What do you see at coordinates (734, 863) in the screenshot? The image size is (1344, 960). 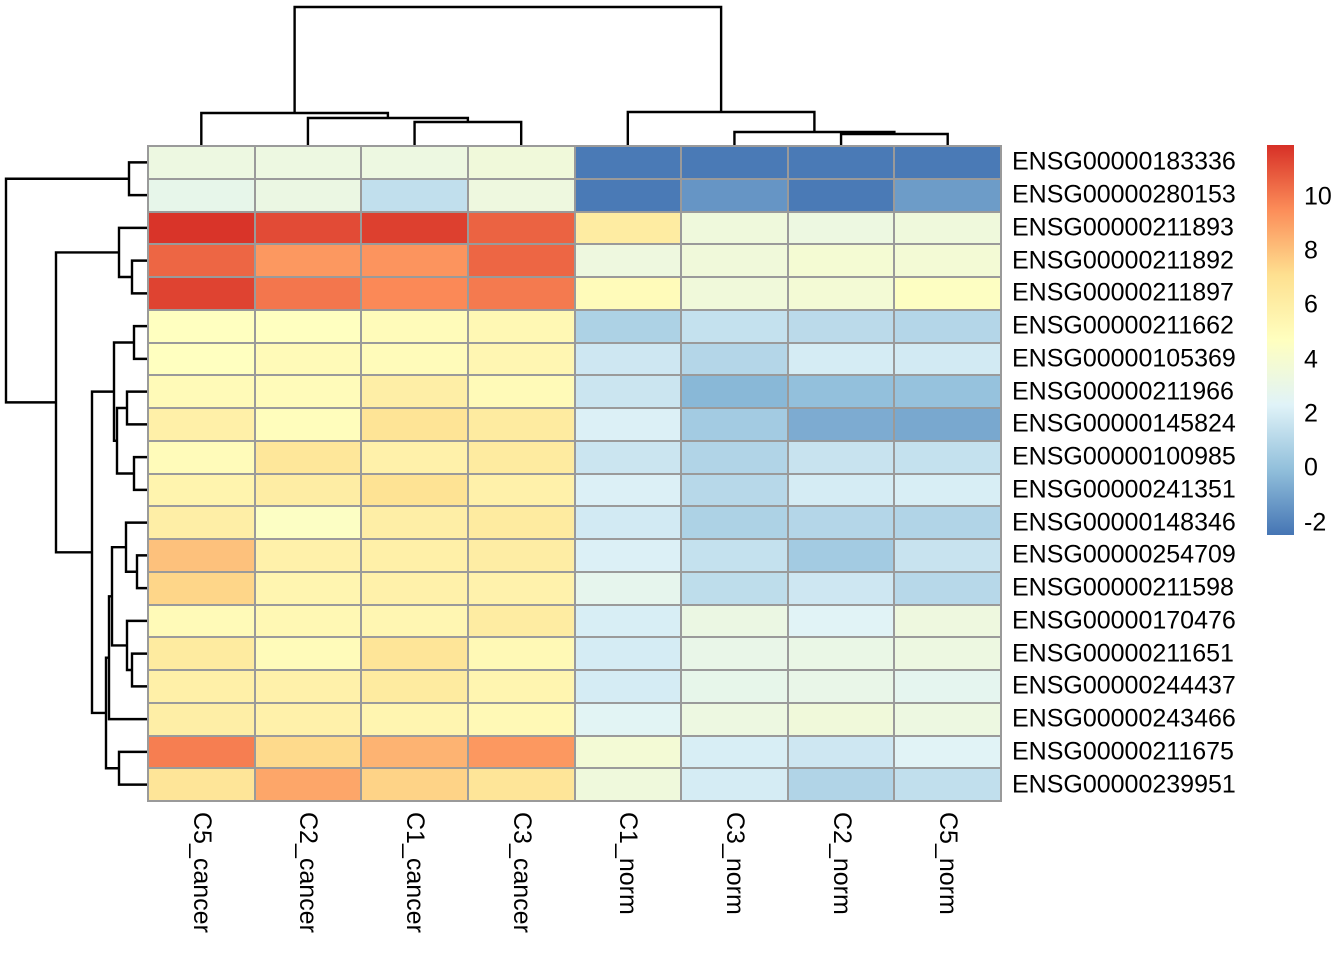 I see `col-label: C3_norm` at bounding box center [734, 863].